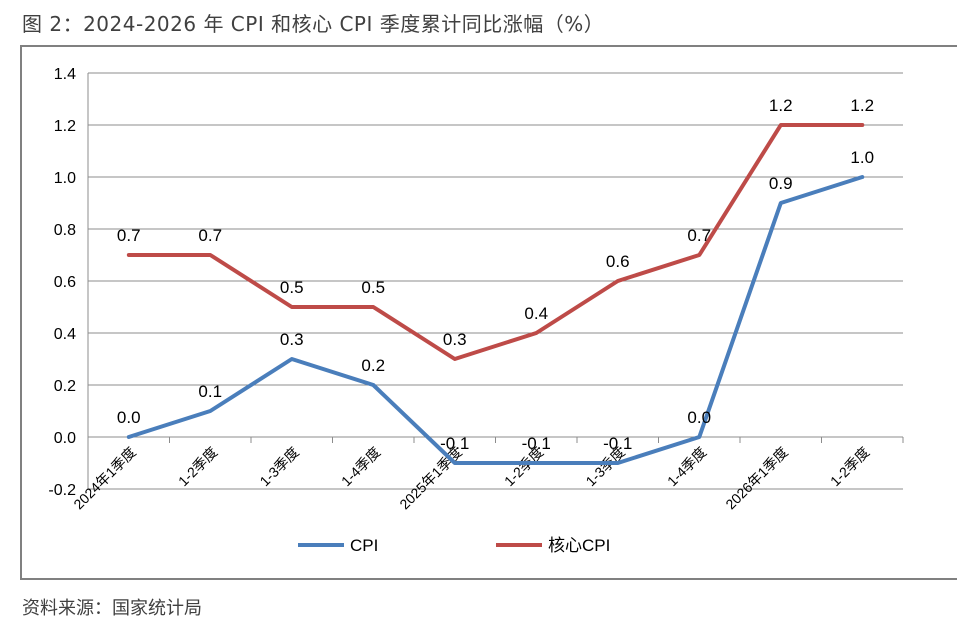  What do you see at coordinates (112, 608) in the screenshot?
I see `source-note: 资料来源：国家统计局` at bounding box center [112, 608].